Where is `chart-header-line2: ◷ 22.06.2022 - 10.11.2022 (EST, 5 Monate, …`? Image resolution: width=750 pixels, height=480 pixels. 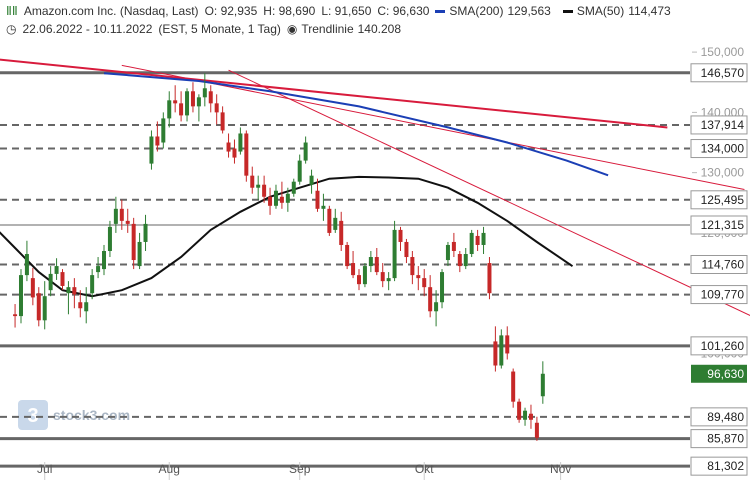 chart-header-line2: ◷ 22.06.2022 - 10.11.2022 (EST, 5 Monate, … is located at coordinates (209, 29).